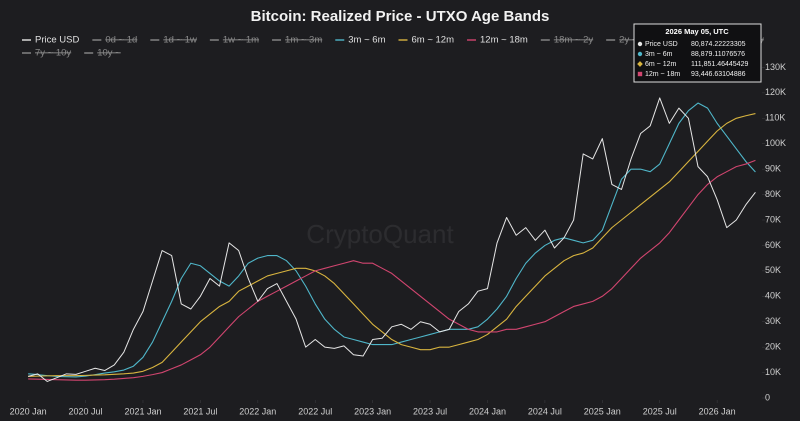 The height and width of the screenshot is (421, 800). I want to click on tooltip-name: 12m ~ 18m, so click(662, 74).